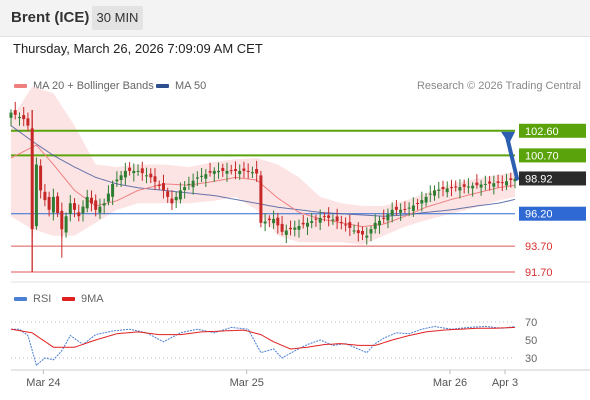 This screenshot has width=590, height=400. Describe the element at coordinates (191, 86) in the screenshot. I see `ma50-legend-label: MA 50` at that location.